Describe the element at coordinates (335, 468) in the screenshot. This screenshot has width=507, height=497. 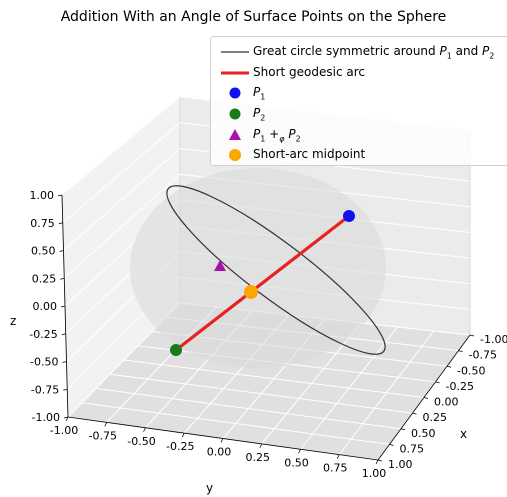
I see `y-tick-label: 0.75` at that location.